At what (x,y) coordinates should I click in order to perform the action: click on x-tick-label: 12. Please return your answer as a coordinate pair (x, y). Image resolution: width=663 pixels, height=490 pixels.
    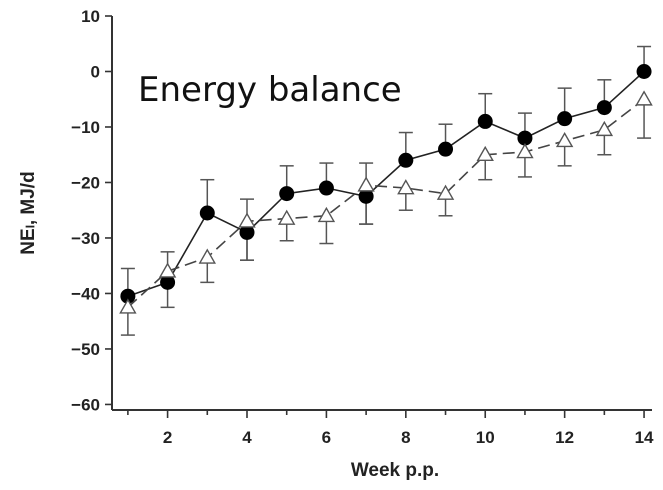
    Looking at the image, I should click on (564, 437).